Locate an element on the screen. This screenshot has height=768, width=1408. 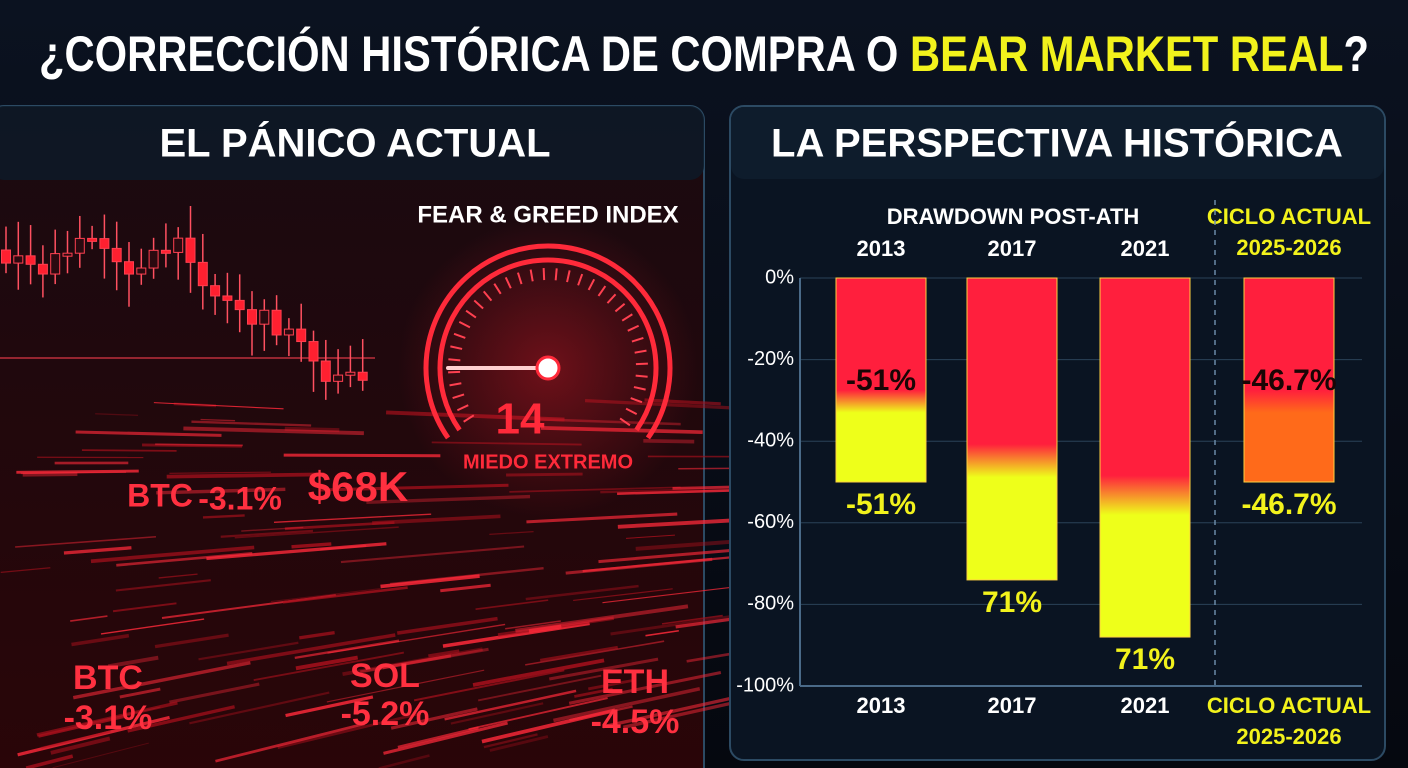
x-tick-label: 2021 is located at coordinates (1145, 705).